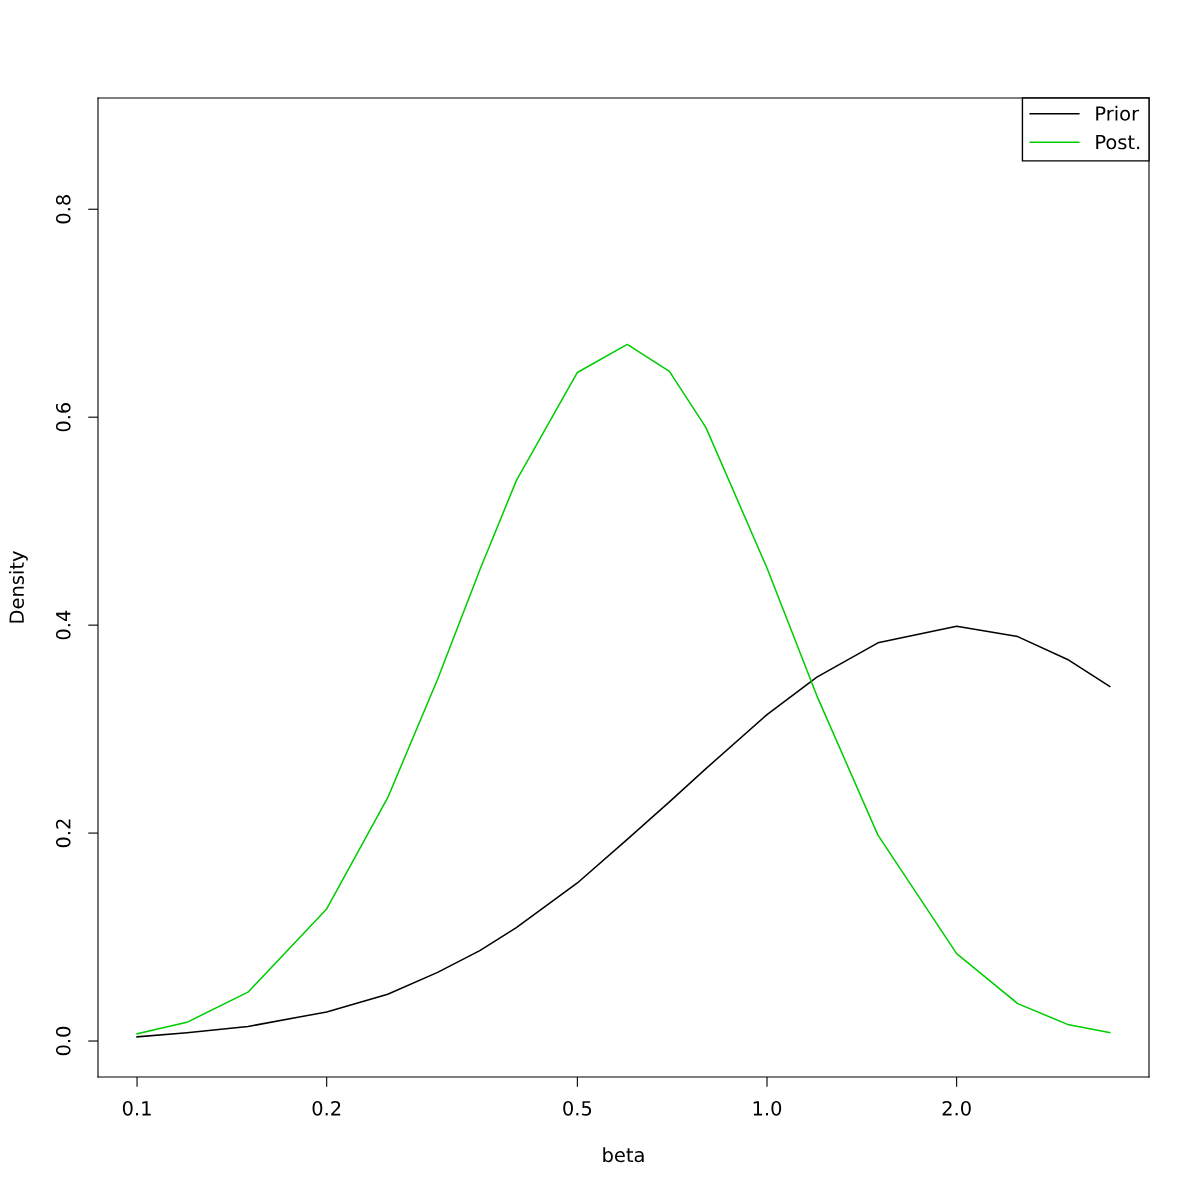 The image size is (1200, 1200). I want to click on x-tick-label: 1.0, so click(767, 1108).